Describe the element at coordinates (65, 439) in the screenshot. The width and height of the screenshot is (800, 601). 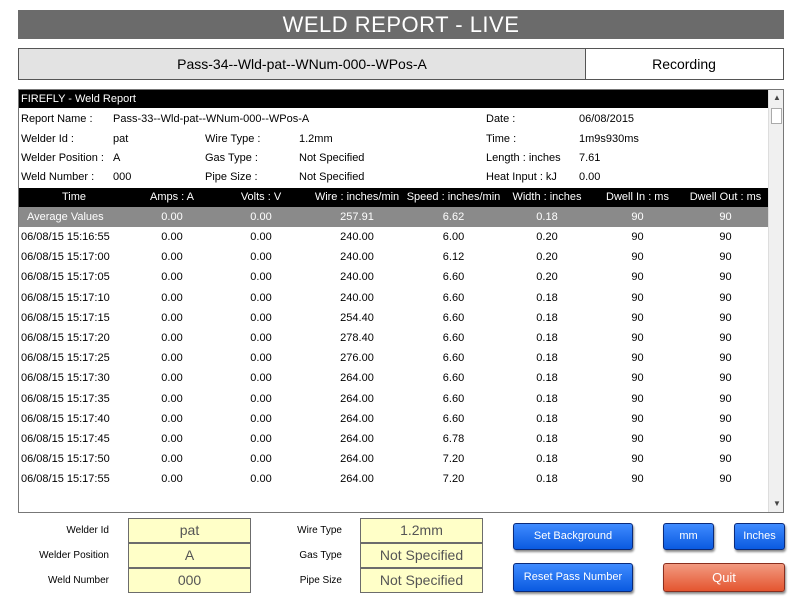
I see `table-cell: 06/08/15 15:17:45` at that location.